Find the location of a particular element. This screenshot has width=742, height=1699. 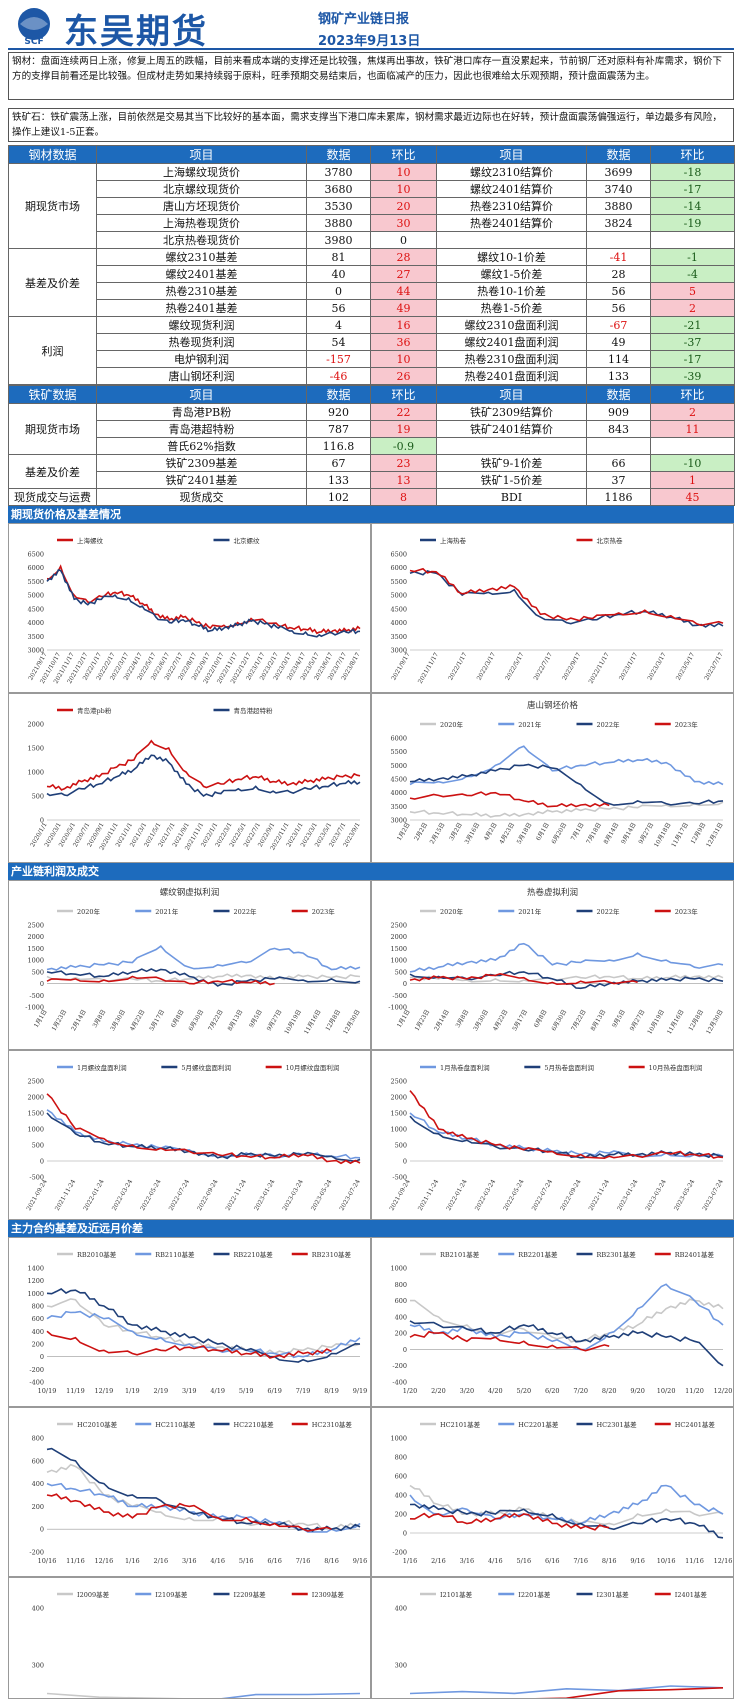

table-cell: -18 is located at coordinates (693, 172).